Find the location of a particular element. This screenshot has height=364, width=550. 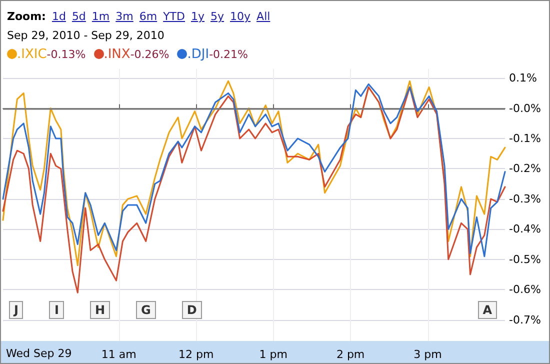

y-tick-label: -0.4% is located at coordinates (525, 229).